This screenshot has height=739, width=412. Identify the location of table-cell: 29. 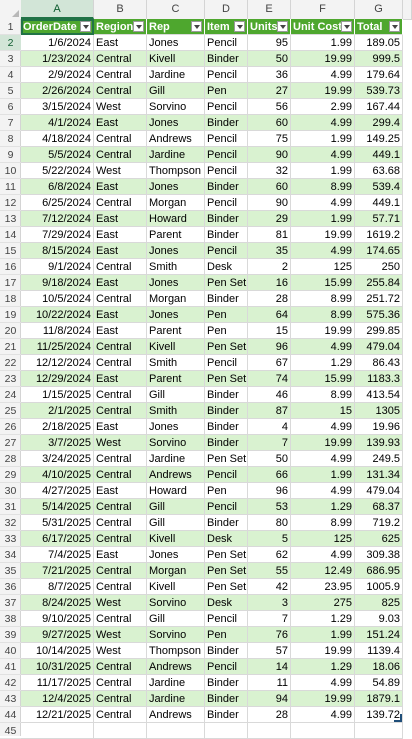
(269, 219).